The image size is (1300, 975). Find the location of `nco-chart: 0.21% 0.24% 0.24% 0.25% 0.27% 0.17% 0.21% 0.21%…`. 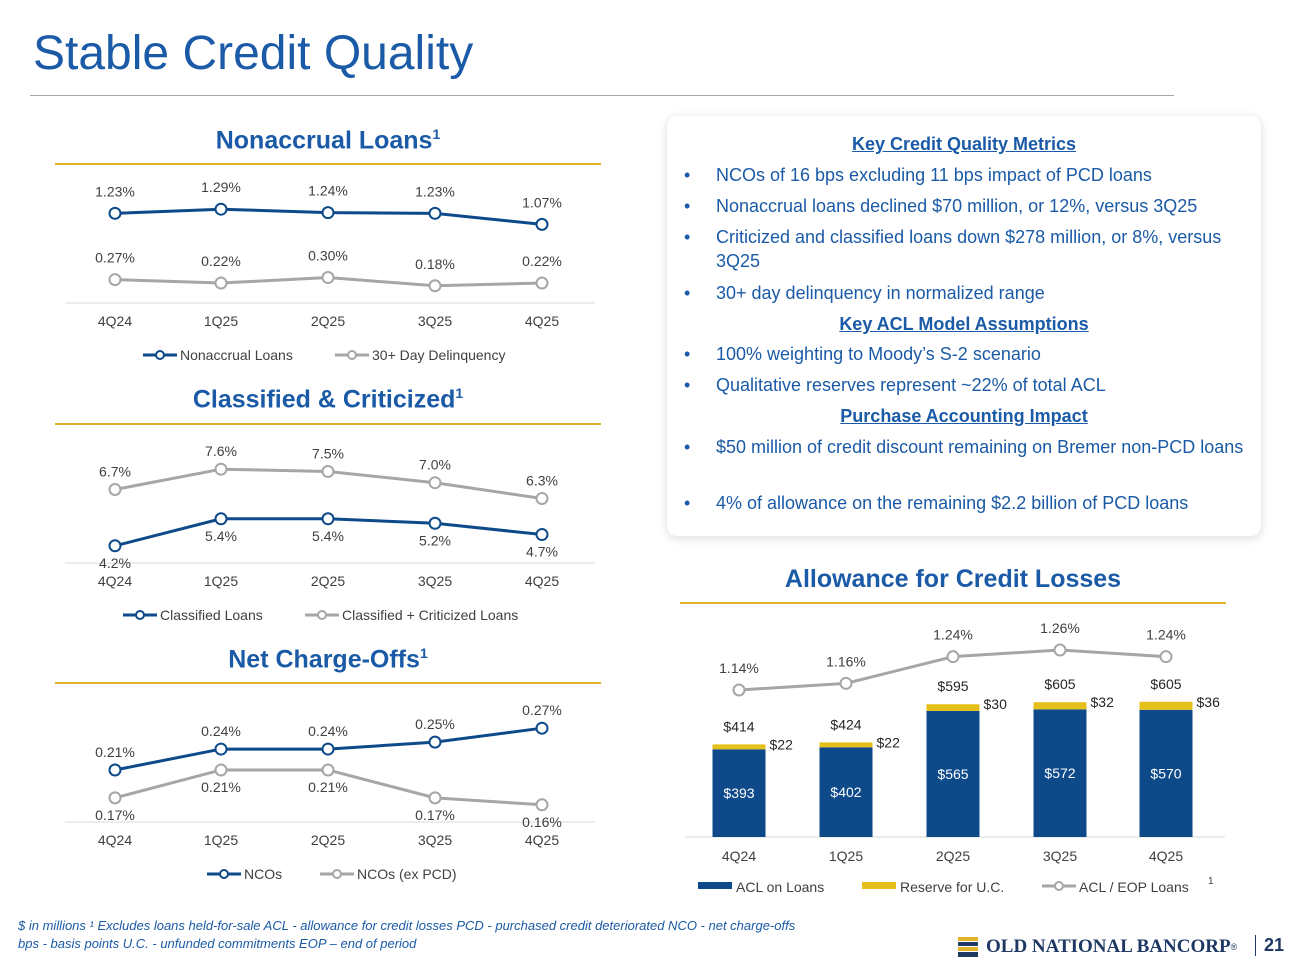

nco-chart: 0.21% 0.24% 0.24% 0.25% 0.27% 0.17% 0.21% 0.21%… is located at coordinates (330, 792).